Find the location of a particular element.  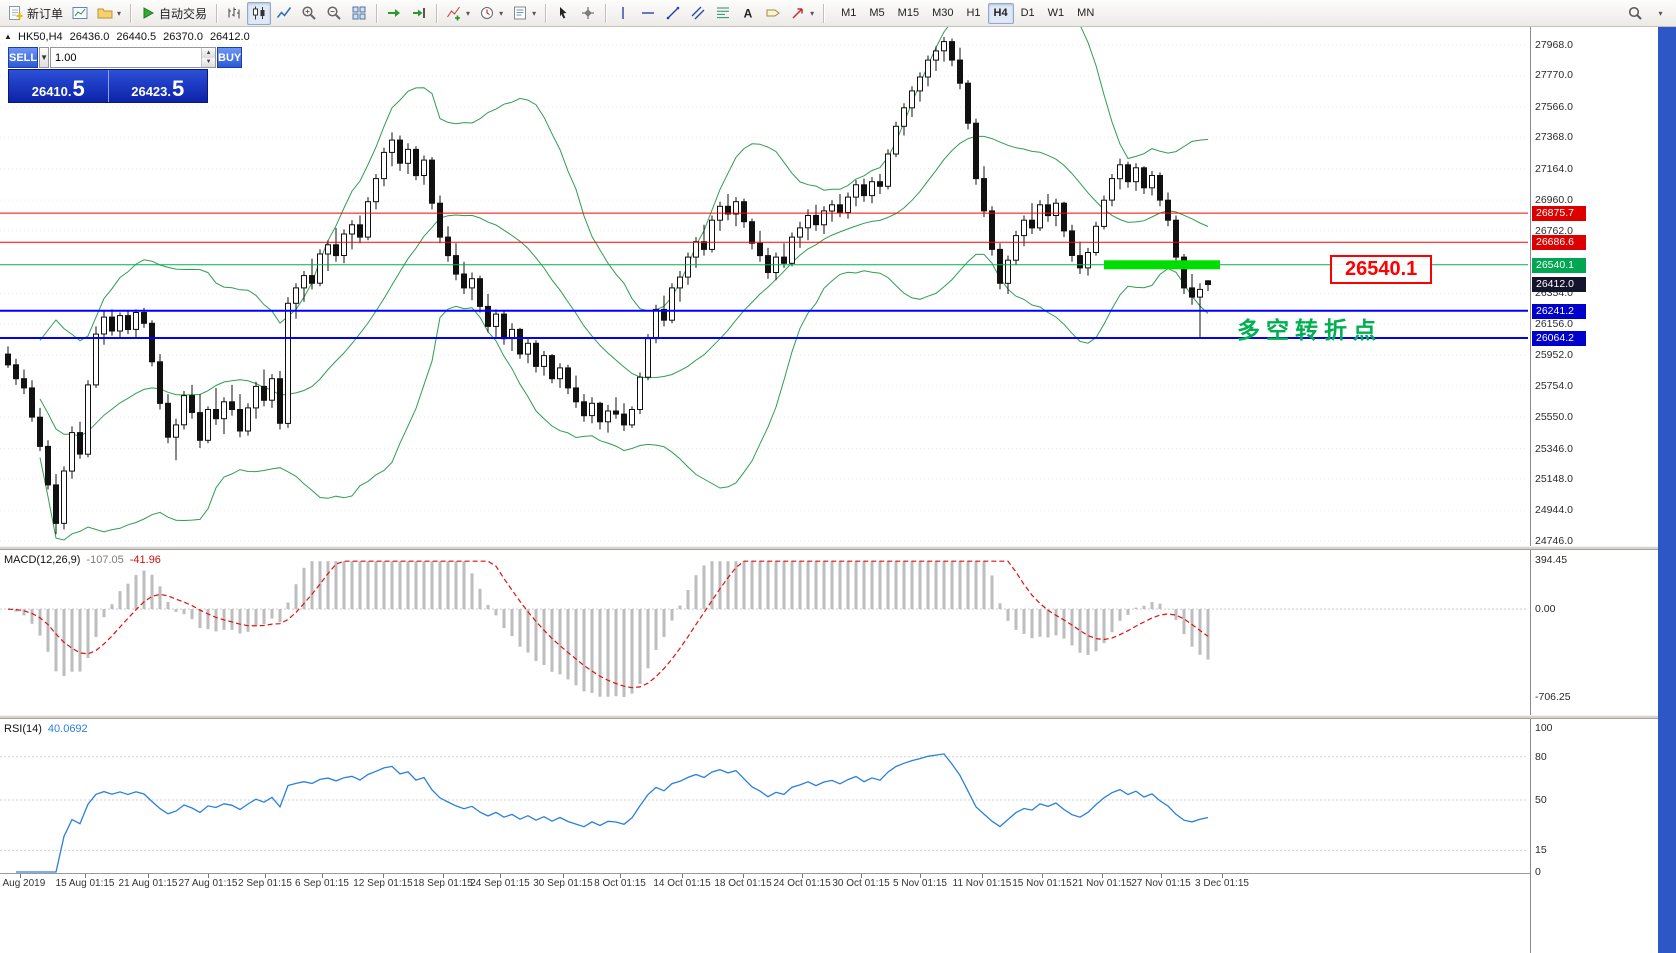

timeframe-h4: H4 is located at coordinates (1000, 13).